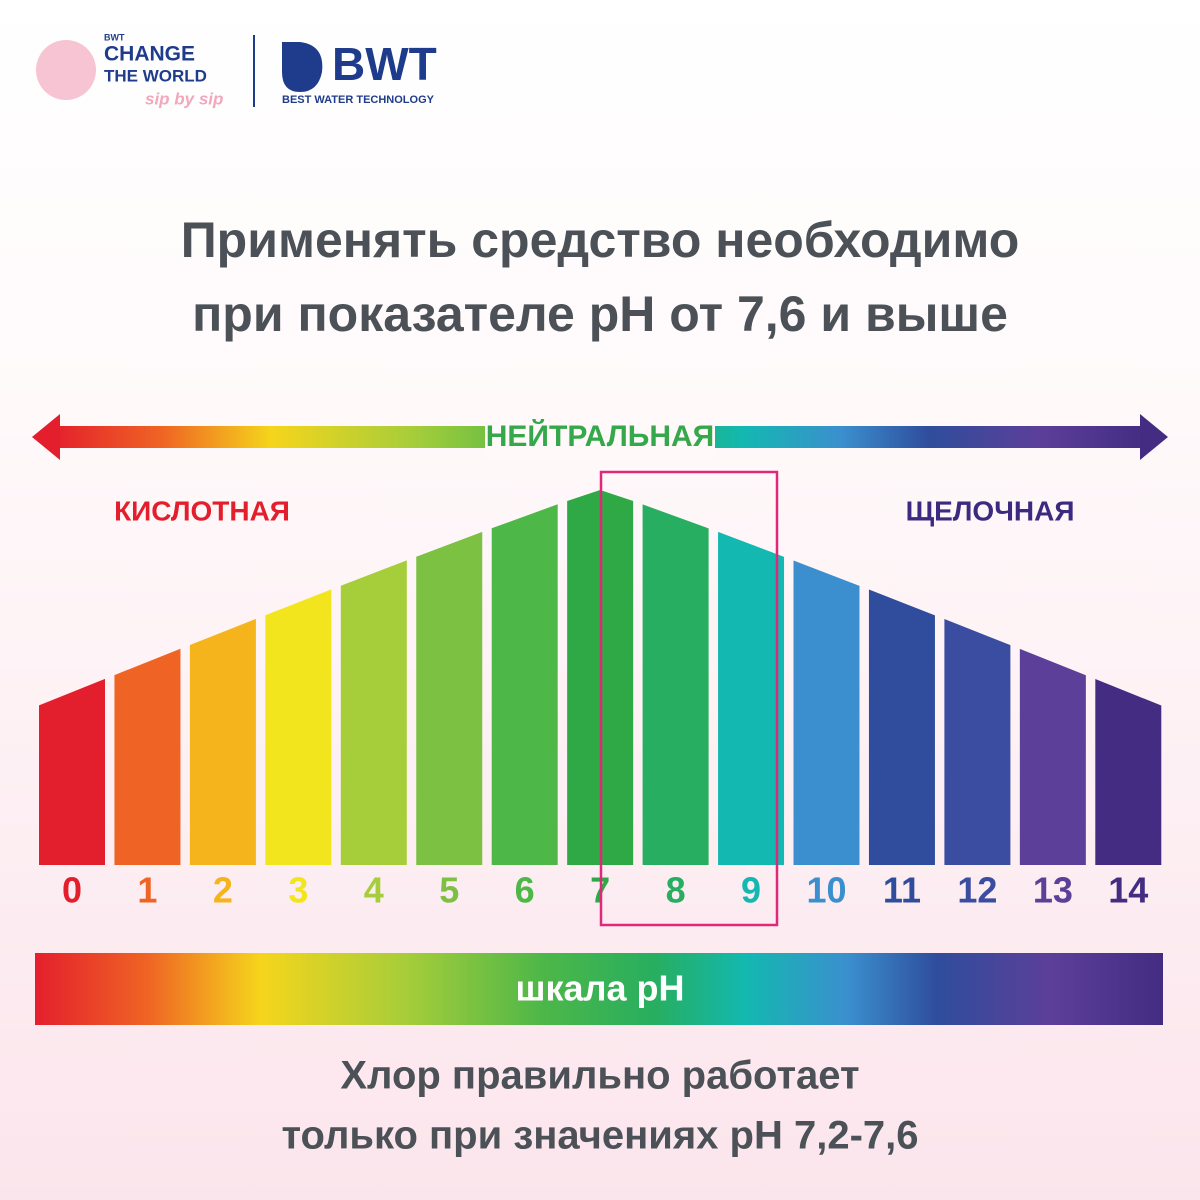  I want to click on ph-level-label: 10, so click(826, 890).